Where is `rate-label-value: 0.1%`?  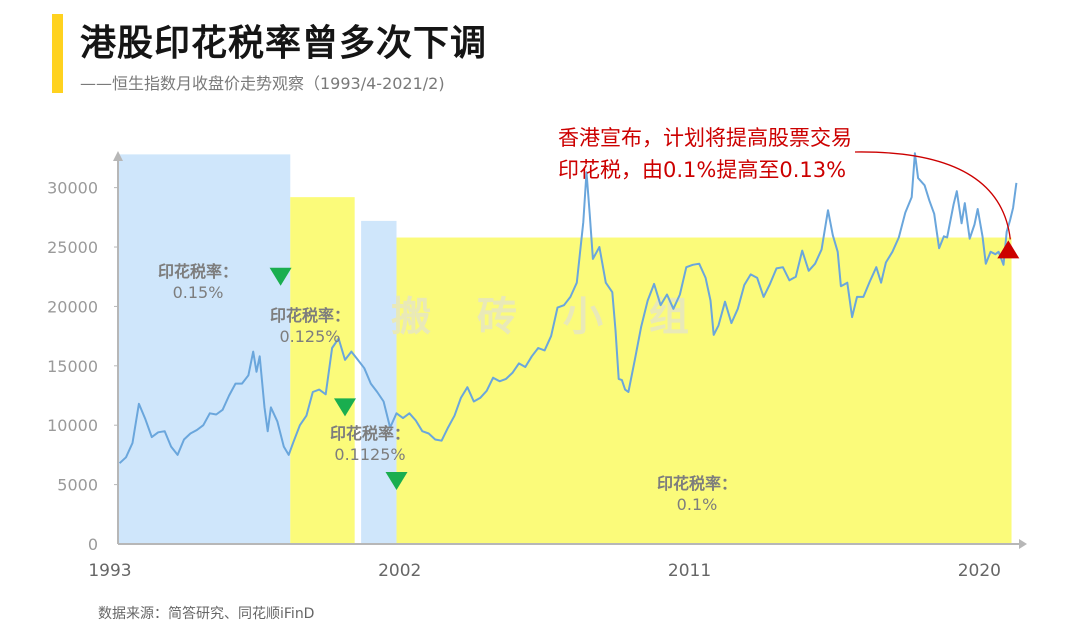 rate-label-value: 0.1% is located at coordinates (697, 504).